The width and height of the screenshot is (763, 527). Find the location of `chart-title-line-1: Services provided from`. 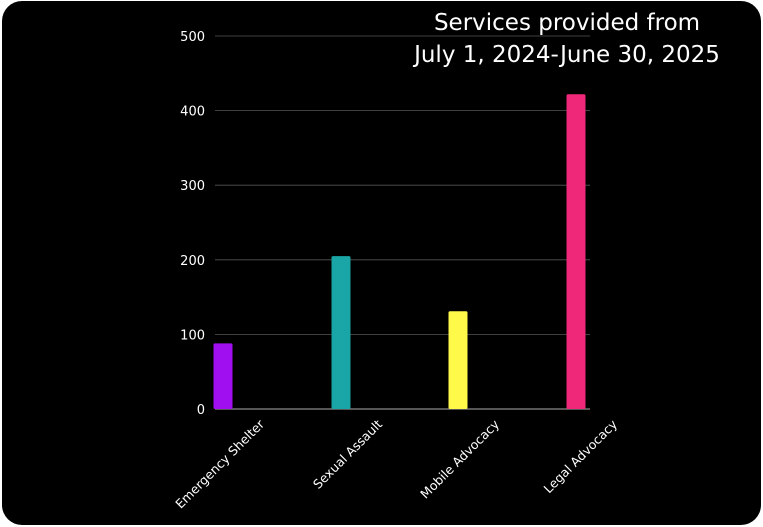

chart-title-line-1: Services provided from is located at coordinates (567, 23).